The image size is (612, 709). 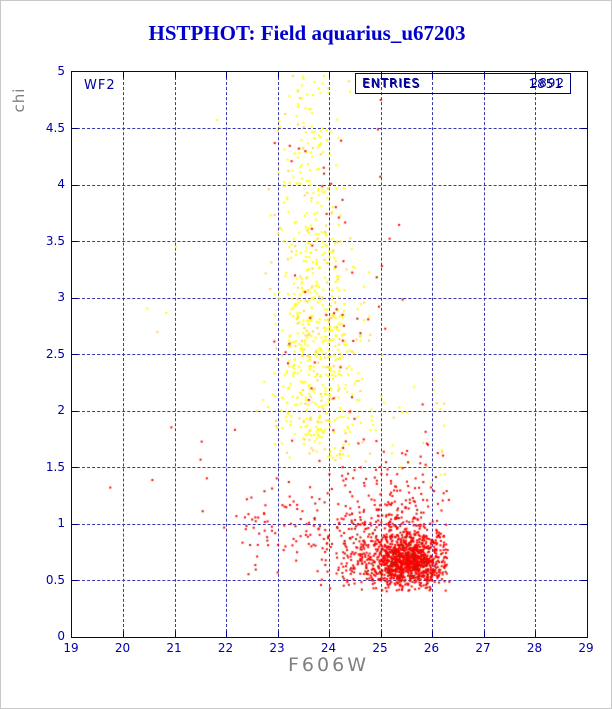 What do you see at coordinates (122, 648) in the screenshot?
I see `x-tick-label: 20` at bounding box center [122, 648].